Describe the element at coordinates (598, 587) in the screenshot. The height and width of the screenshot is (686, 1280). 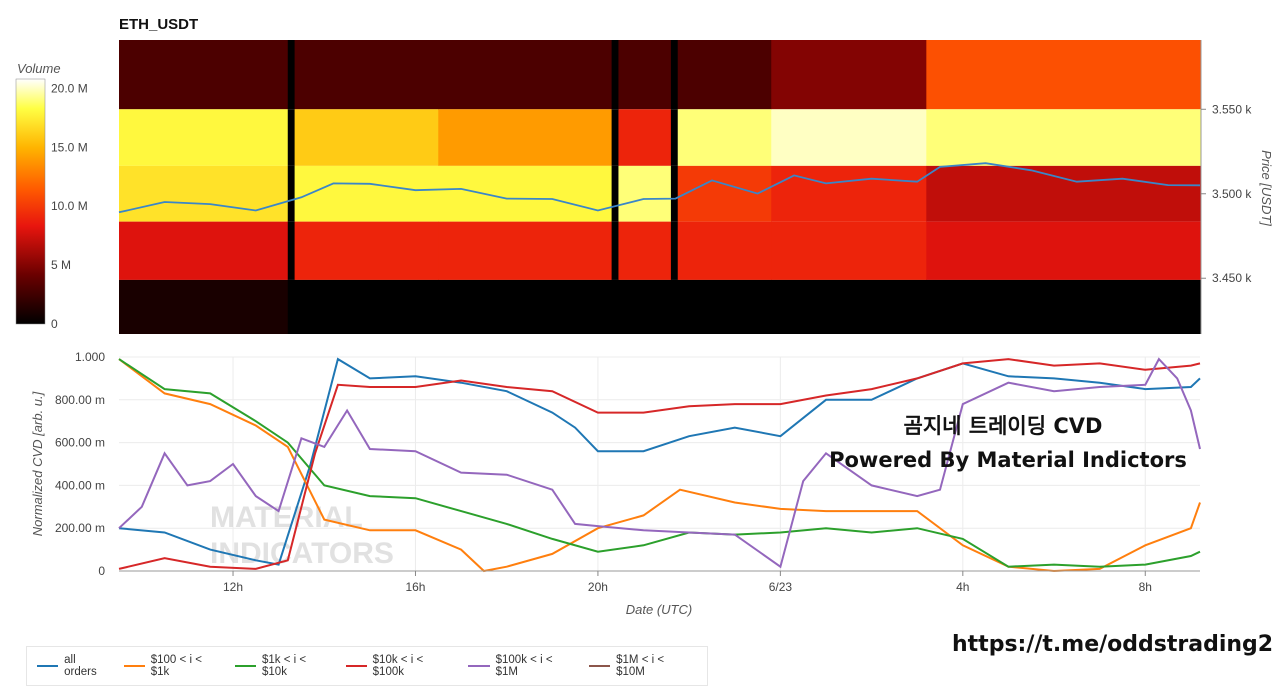
I see `x-tick-label: 20h` at that location.